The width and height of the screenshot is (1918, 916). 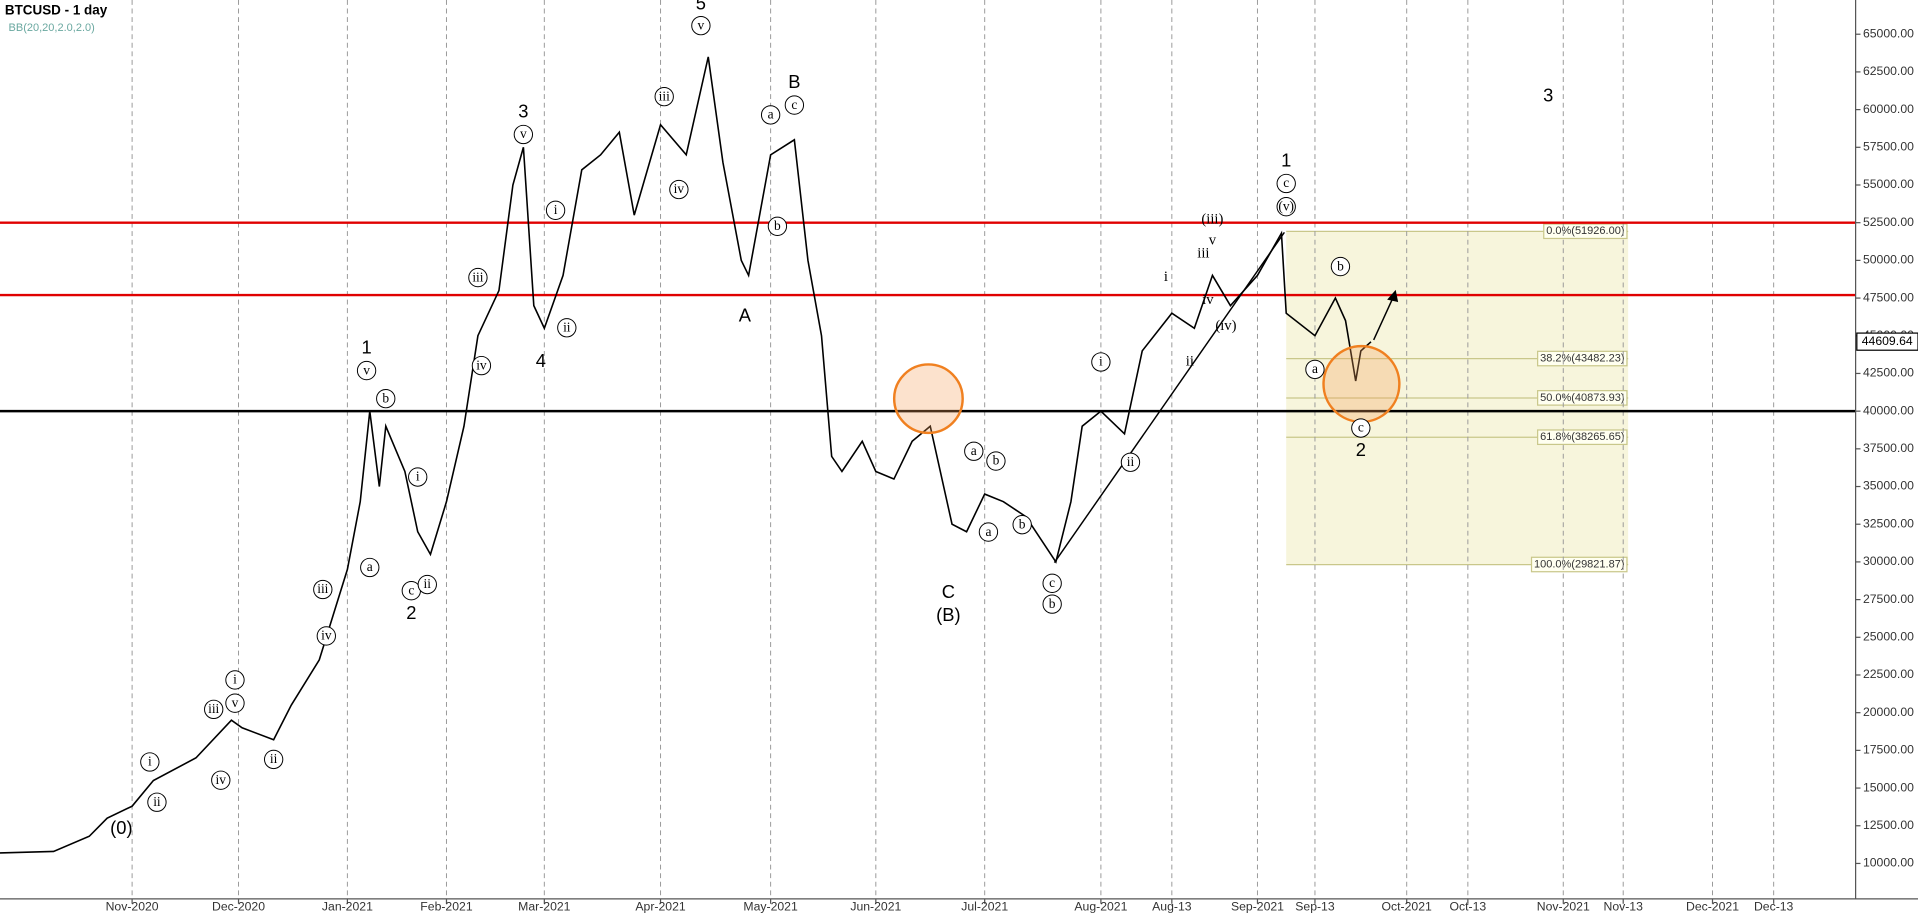 I want to click on y-tick-label: 37500.00, so click(x=1888, y=448).